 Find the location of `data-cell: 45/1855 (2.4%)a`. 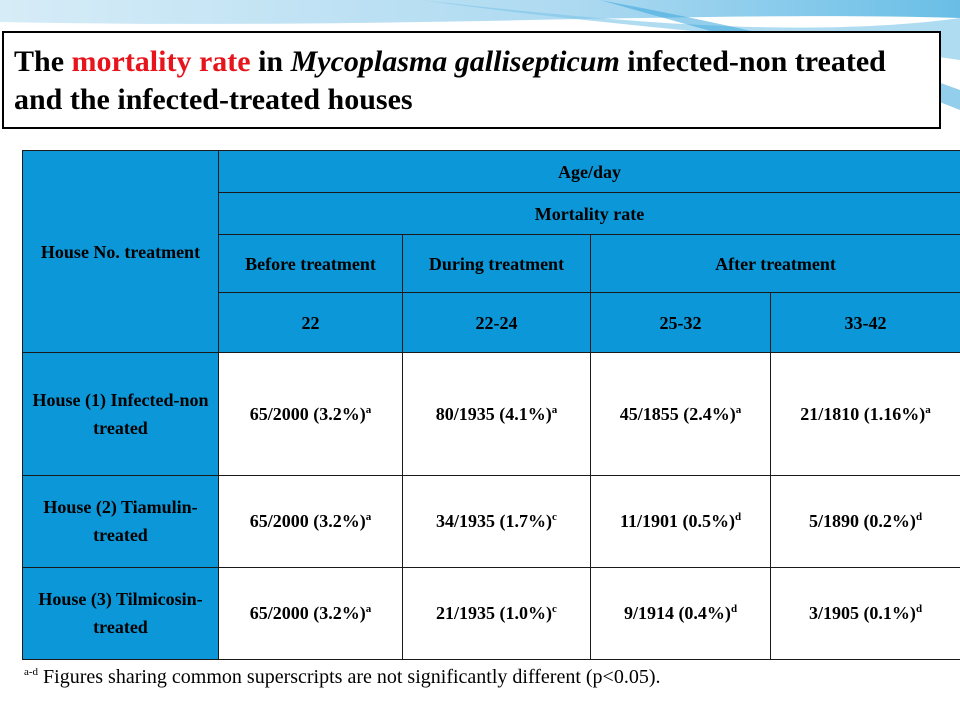

data-cell: 45/1855 (2.4%)a is located at coordinates (680, 414).